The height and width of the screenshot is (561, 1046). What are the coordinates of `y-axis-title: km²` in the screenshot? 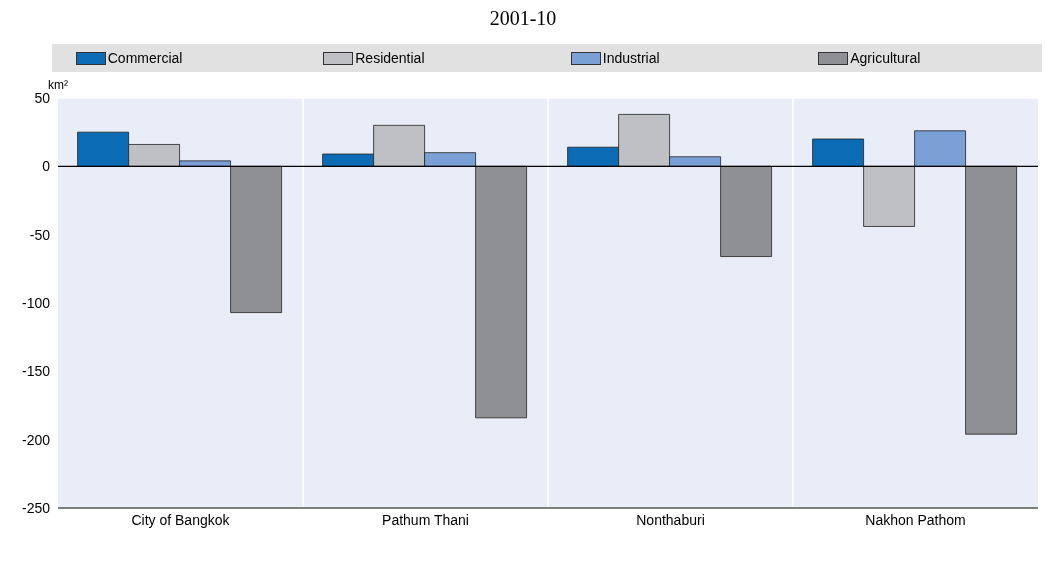 It's located at (58, 85).